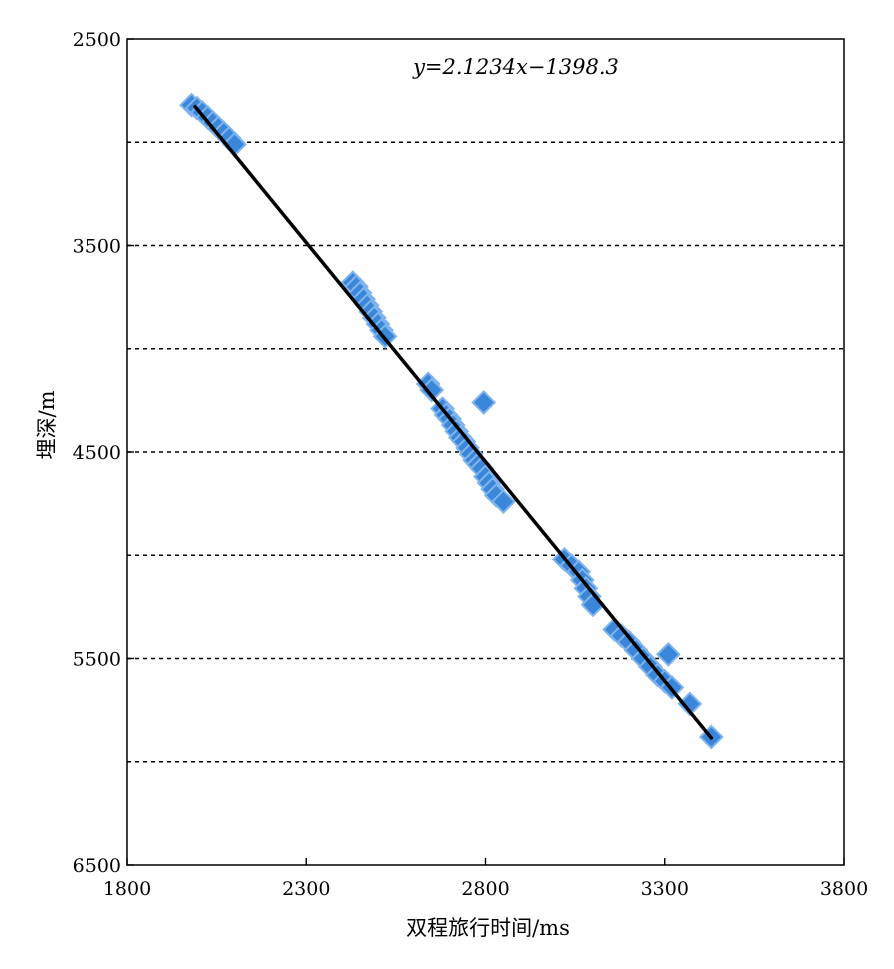 This screenshot has width=894, height=969. What do you see at coordinates (97, 40) in the screenshot?
I see `y-tick-label-2500: 2500` at bounding box center [97, 40].